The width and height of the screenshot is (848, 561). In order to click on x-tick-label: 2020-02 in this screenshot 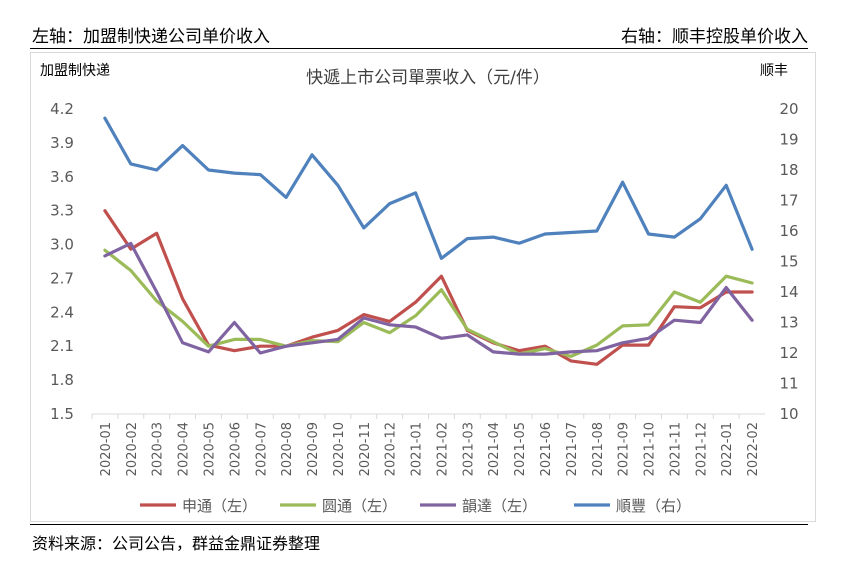, I will do `click(132, 449)`.